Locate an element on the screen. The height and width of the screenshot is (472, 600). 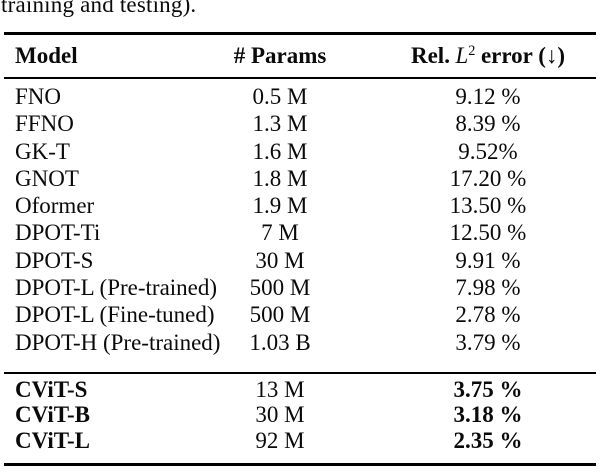
cell-error: 17.20 % is located at coordinates (488, 178).